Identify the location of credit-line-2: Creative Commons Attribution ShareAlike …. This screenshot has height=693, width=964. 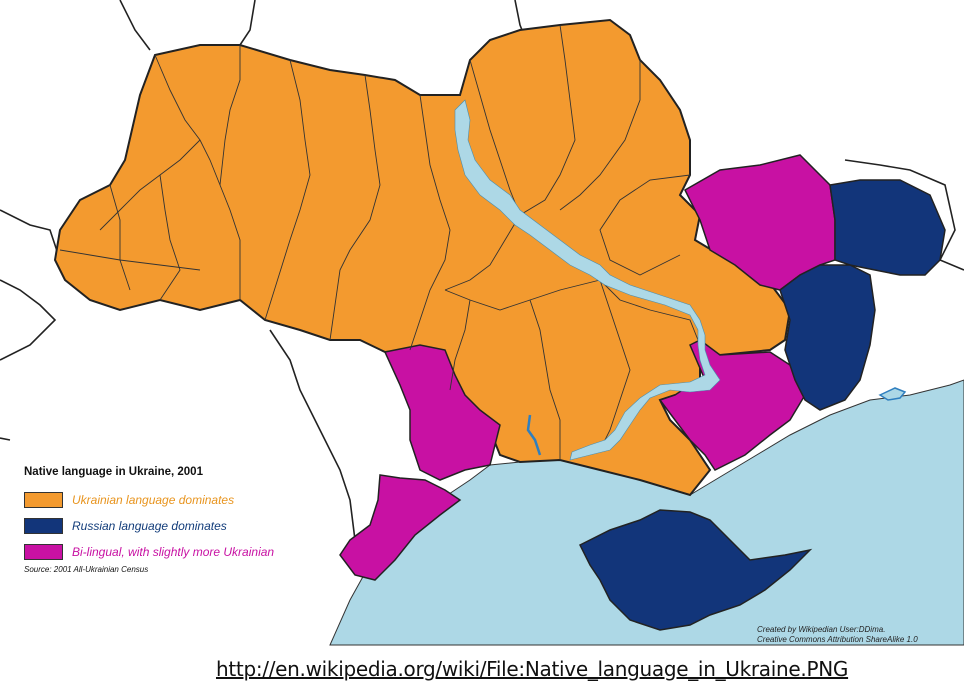
(837, 639).